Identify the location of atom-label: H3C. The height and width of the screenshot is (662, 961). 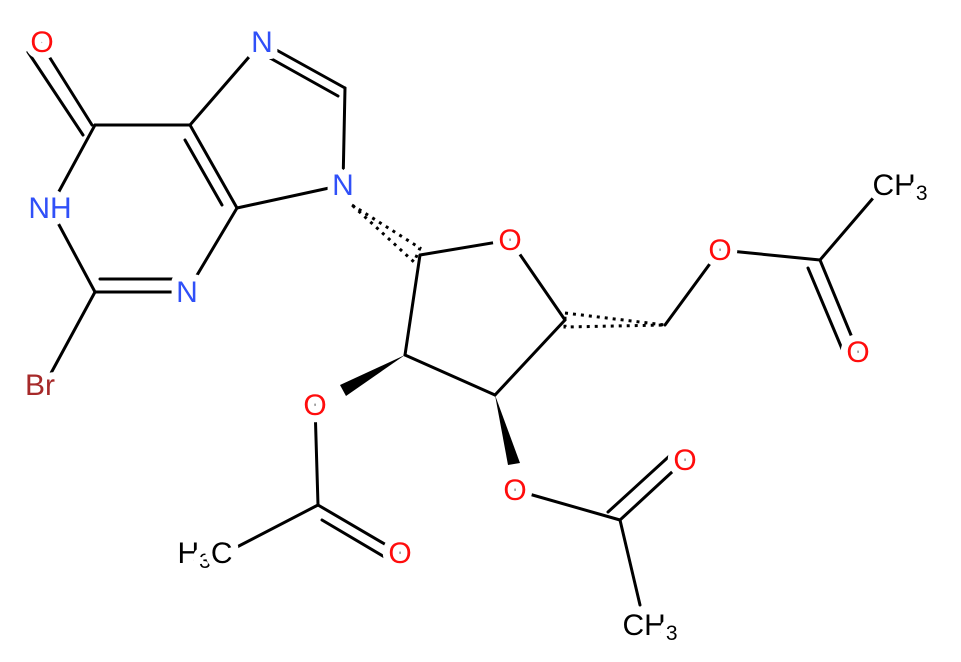
(204, 555).